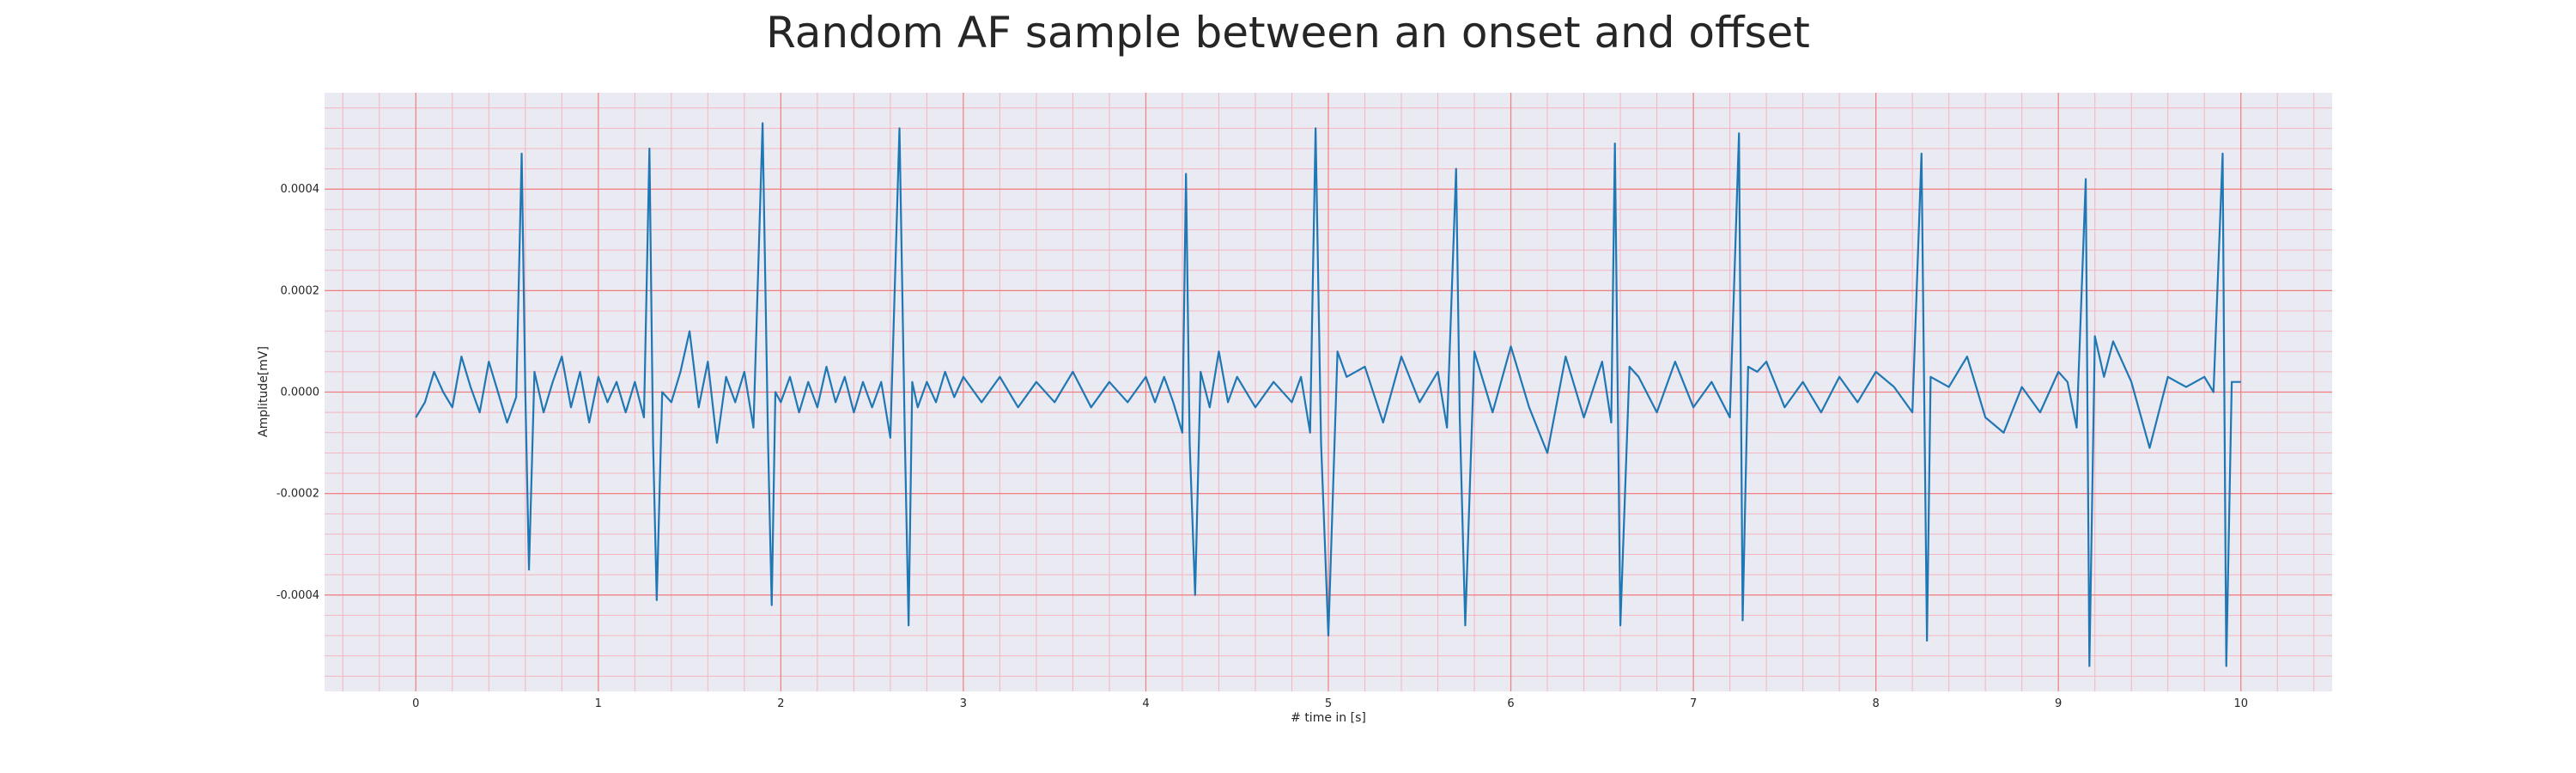 The image size is (2576, 773). What do you see at coordinates (297, 494) in the screenshot?
I see `y-tick-label: -0.0002` at bounding box center [297, 494].